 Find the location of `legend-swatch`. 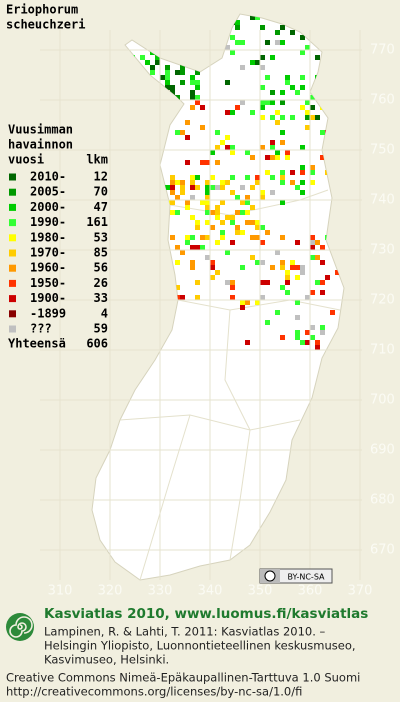

legend-swatch is located at coordinates (12, 207).